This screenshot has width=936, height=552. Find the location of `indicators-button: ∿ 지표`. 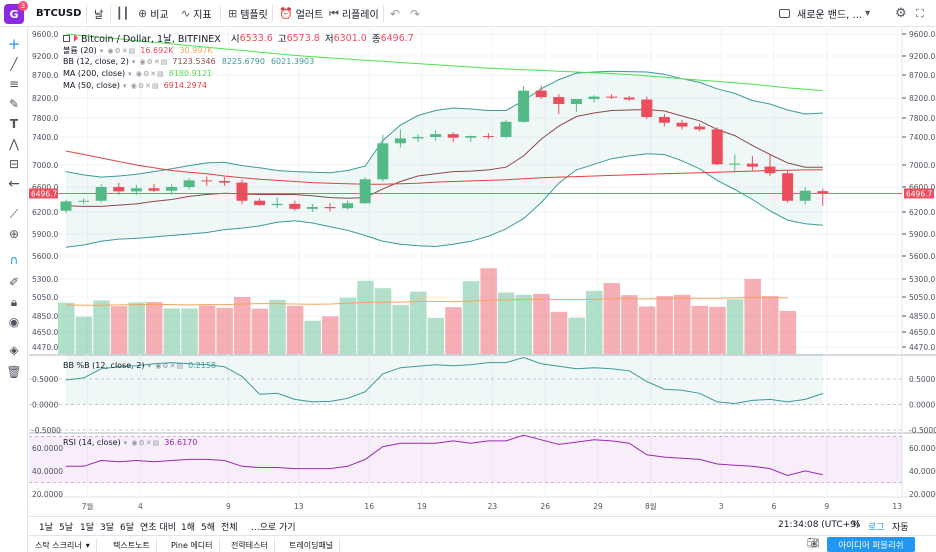

indicators-button: ∿ 지표 is located at coordinates (196, 13).